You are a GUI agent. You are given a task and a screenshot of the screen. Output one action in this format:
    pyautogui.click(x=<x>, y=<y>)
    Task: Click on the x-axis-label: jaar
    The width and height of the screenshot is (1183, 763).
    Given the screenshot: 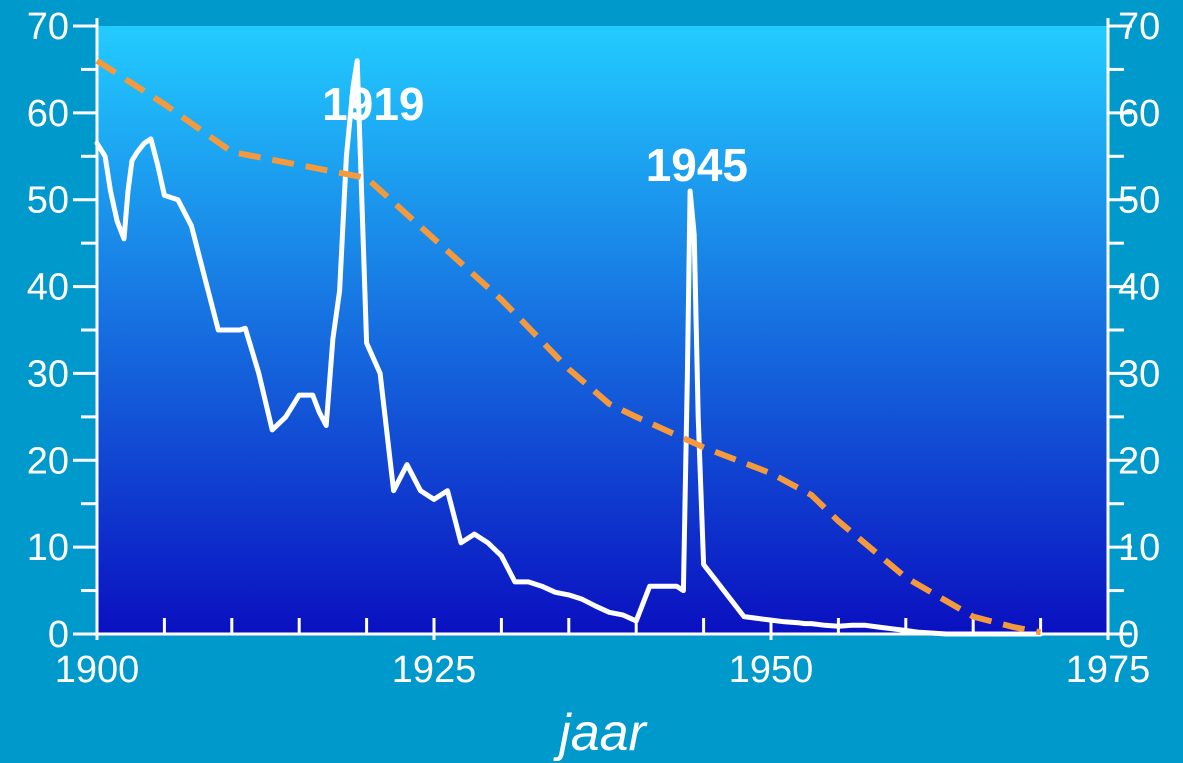 What is the action you would take?
    pyautogui.click(x=600, y=733)
    